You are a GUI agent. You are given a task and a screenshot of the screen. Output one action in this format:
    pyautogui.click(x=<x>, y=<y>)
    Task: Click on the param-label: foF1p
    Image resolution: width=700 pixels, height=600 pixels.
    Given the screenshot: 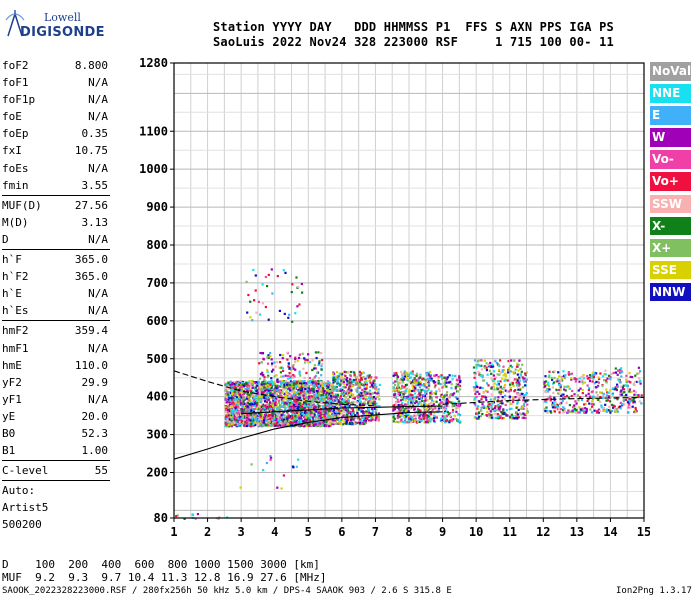 What is the action you would take?
    pyautogui.click(x=19, y=100)
    